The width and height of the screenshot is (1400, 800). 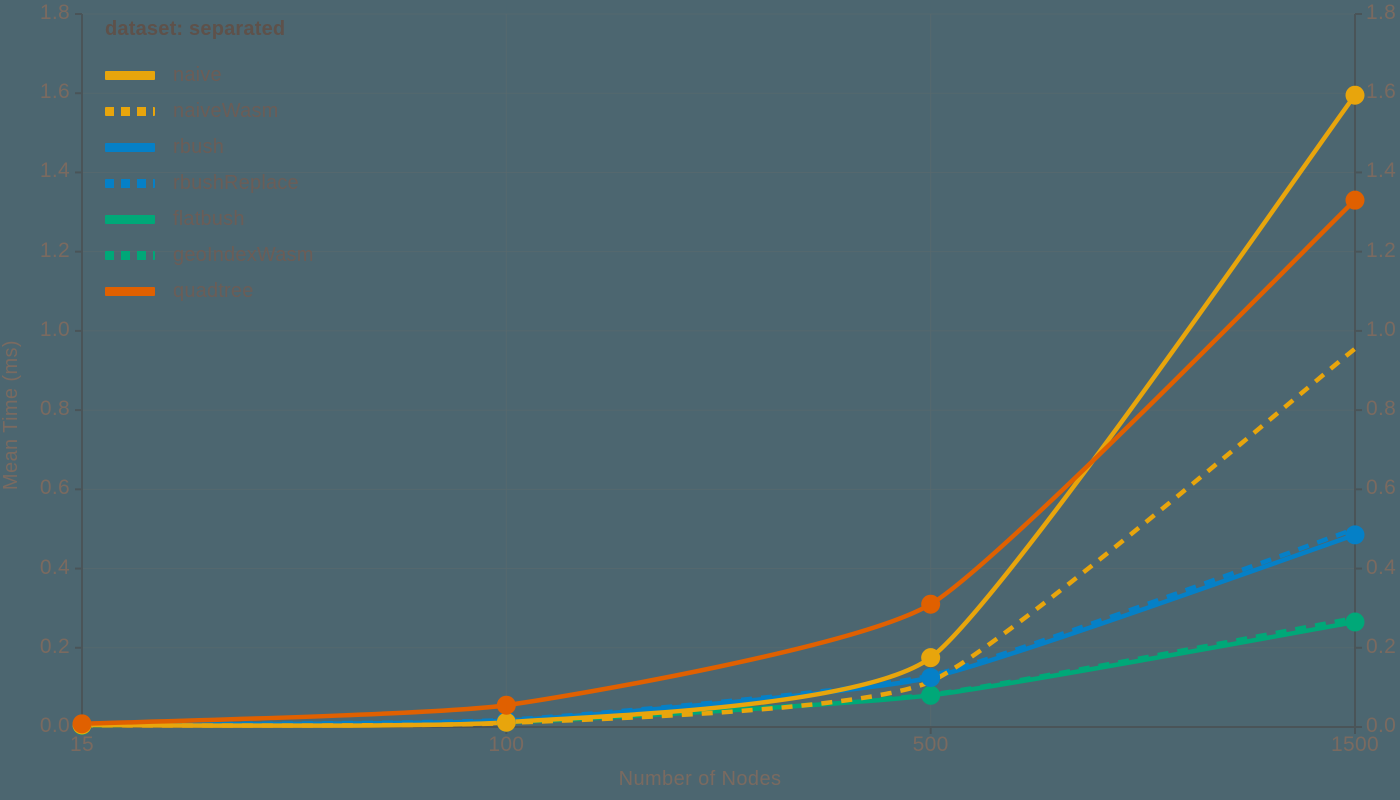 What do you see at coordinates (54, 92) in the screenshot?
I see `y-axis-tick-label-left: 1.6` at bounding box center [54, 92].